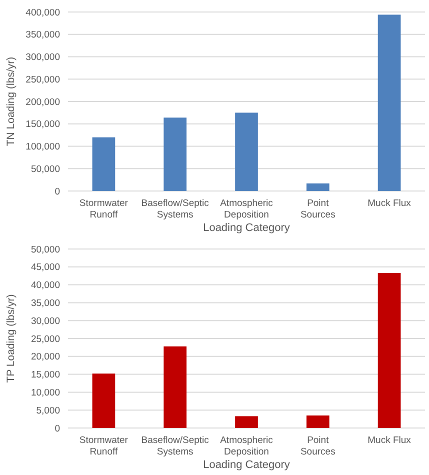  I want to click on y-axis-title: TP Loading (lbs/yr), so click(11, 338).